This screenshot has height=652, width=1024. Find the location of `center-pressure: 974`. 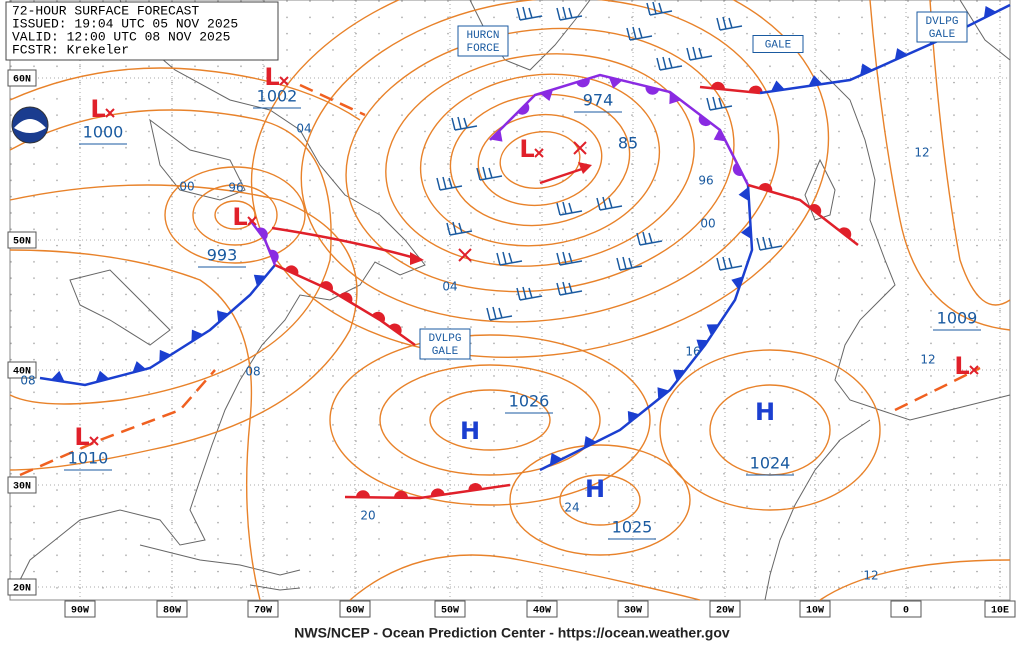

center-pressure: 974 is located at coordinates (598, 100).